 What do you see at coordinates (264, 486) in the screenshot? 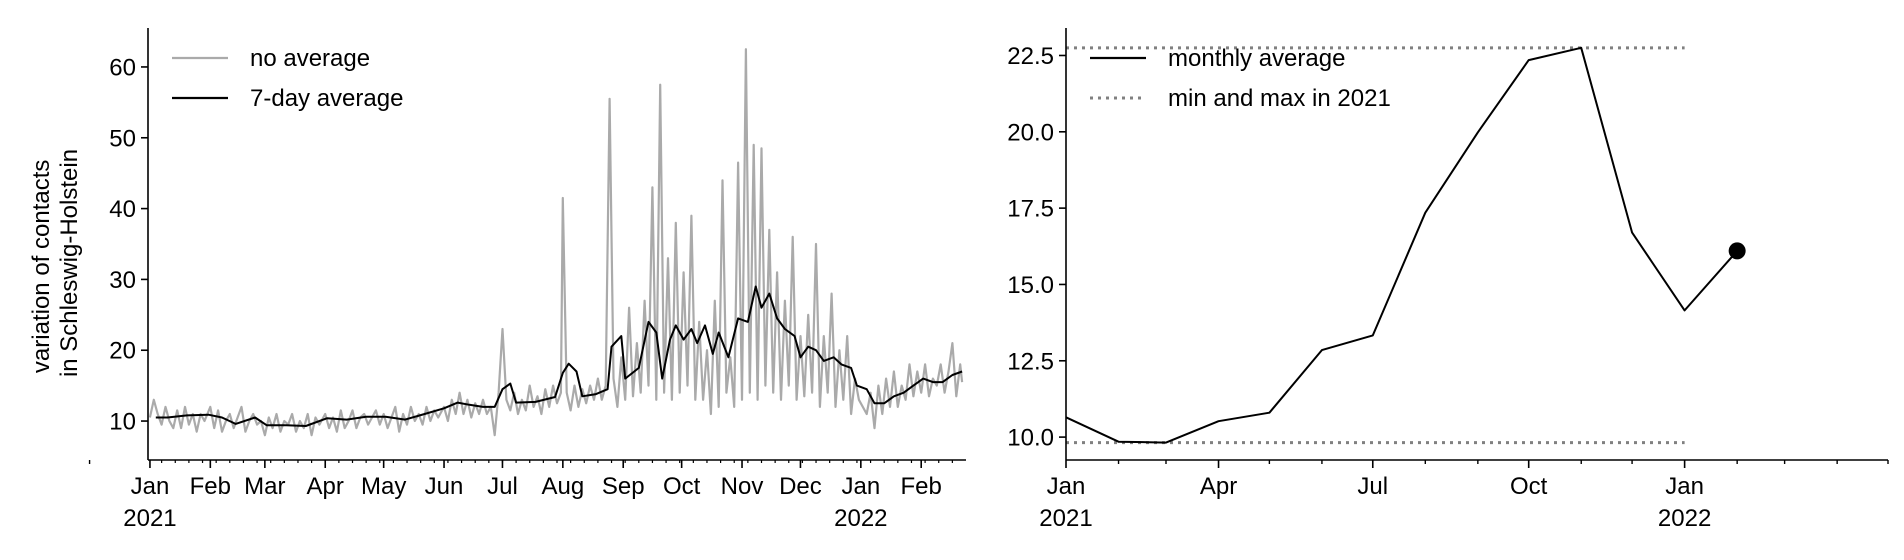
I see `x-tick-label: Mar` at bounding box center [264, 486].